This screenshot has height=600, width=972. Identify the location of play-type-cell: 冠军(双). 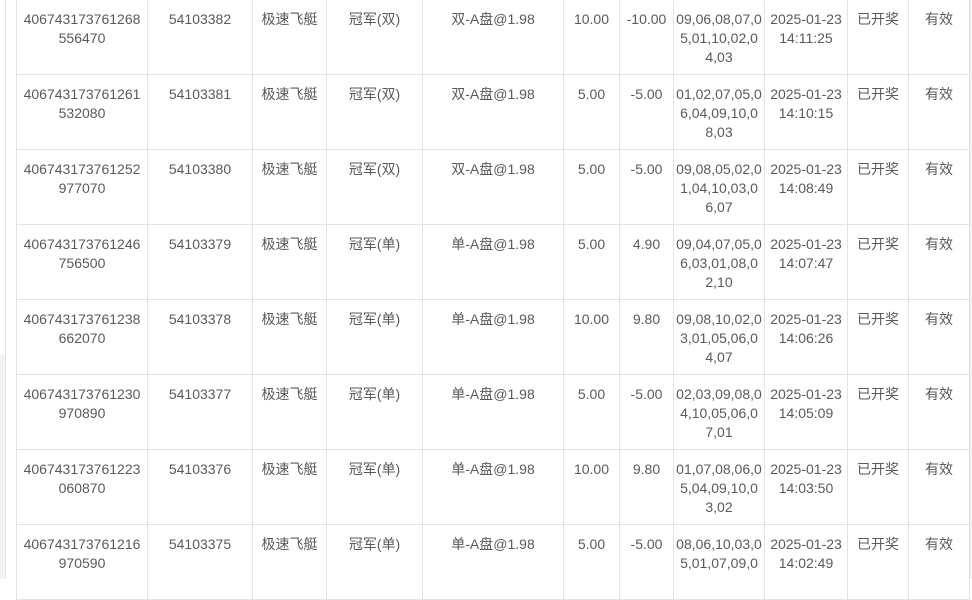
(374, 37).